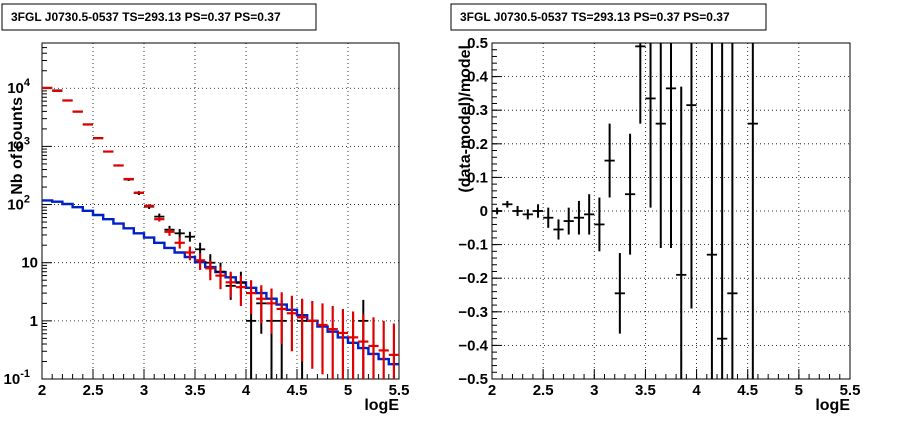 Image resolution: width=898 pixels, height=421 pixels. I want to click on y-axis-title: Nb of counts, so click(17, 146).